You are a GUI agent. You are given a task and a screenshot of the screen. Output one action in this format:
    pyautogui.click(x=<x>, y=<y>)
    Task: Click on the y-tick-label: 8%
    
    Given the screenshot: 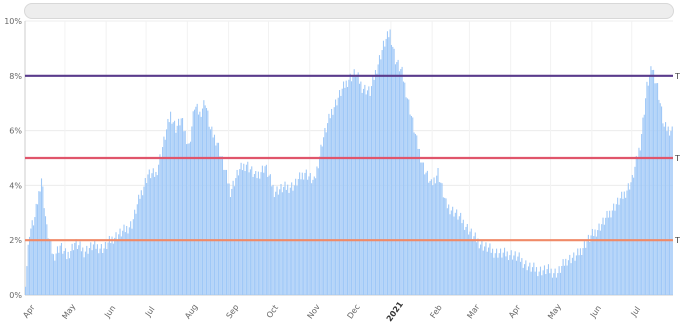 What is the action you would take?
    pyautogui.click(x=15, y=76)
    